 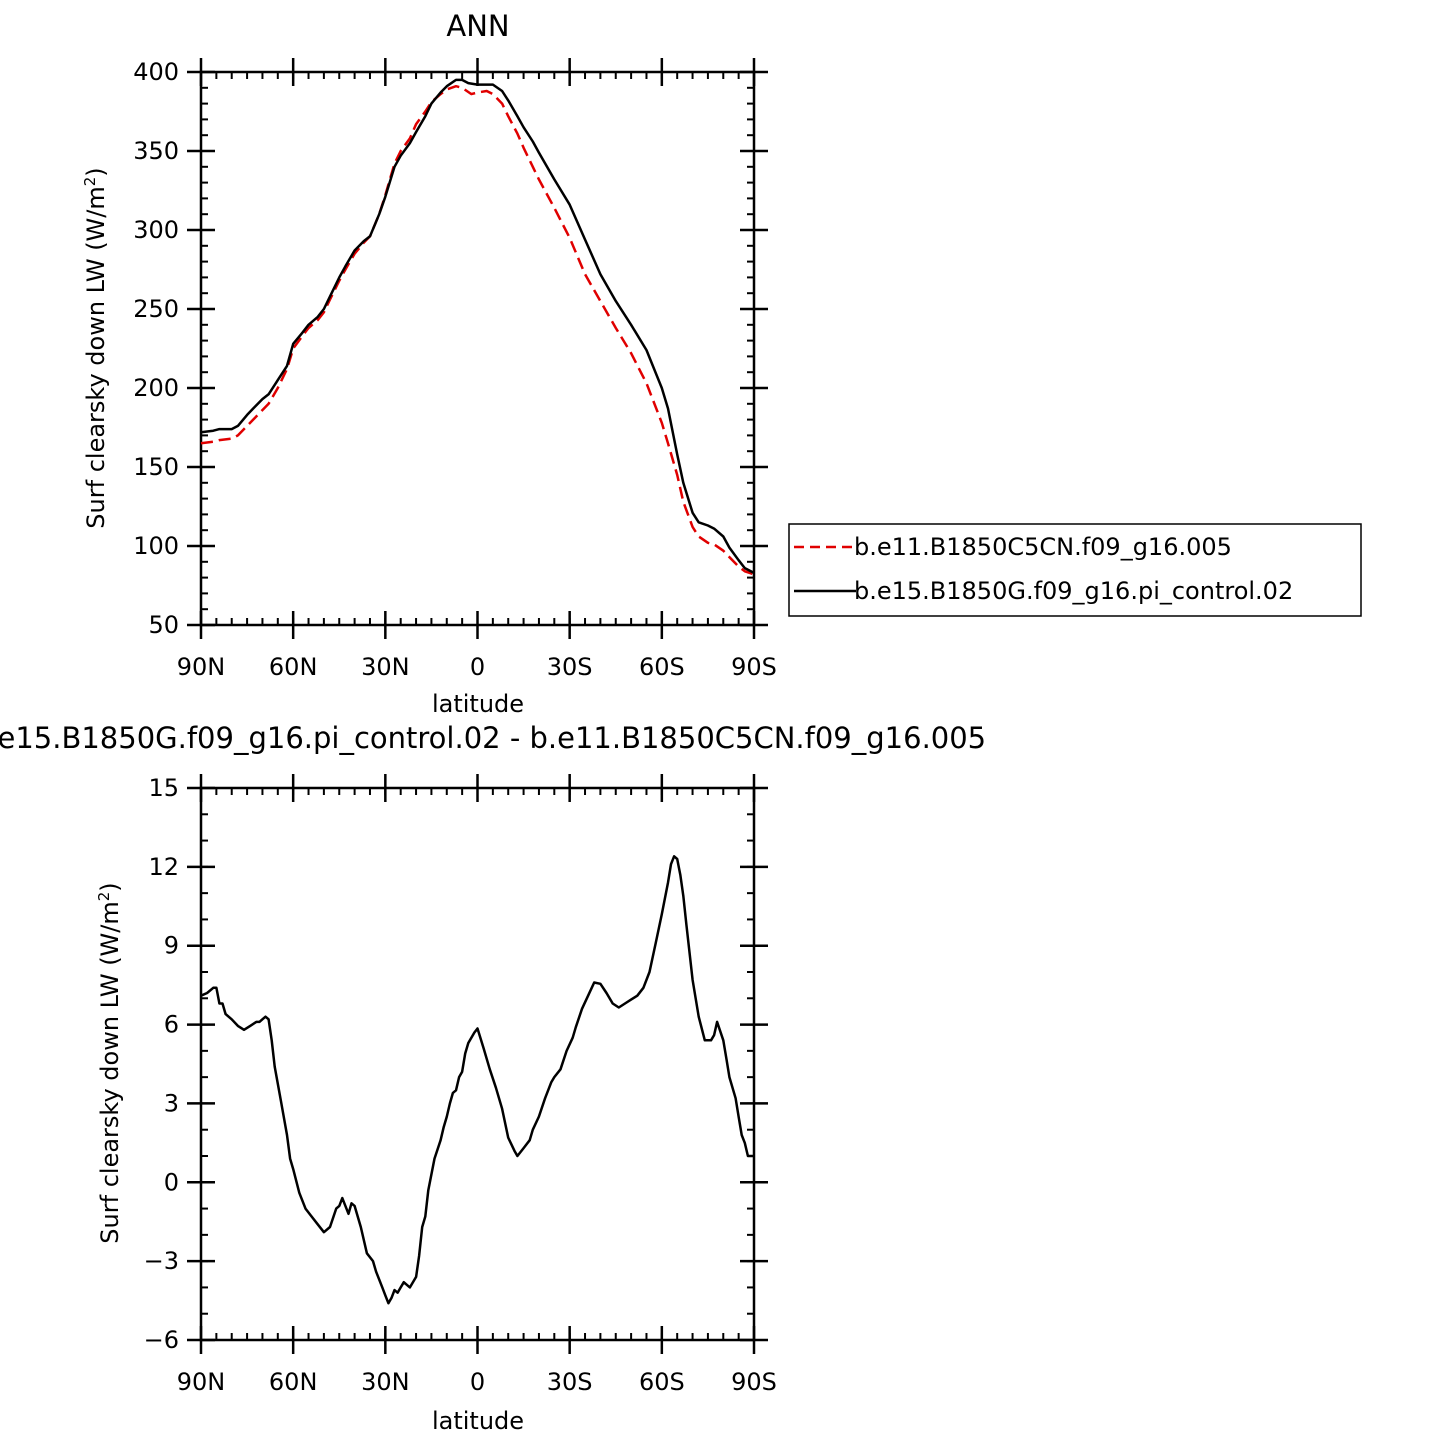 I want to click on panel-1-y-tick-label: 100, so click(x=156, y=546).